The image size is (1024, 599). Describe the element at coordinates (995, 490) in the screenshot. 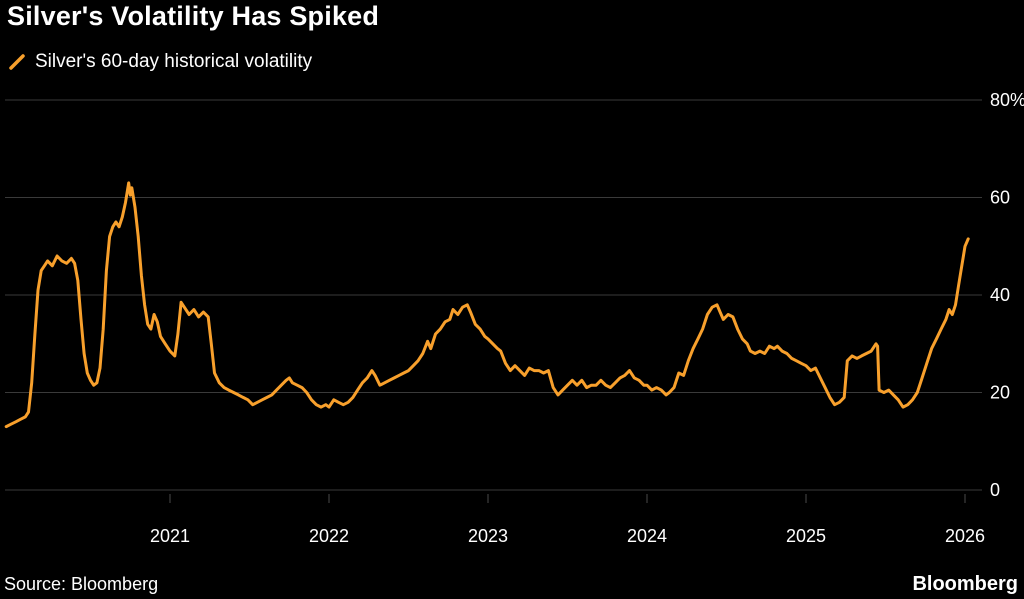

I see `y-axis-label: 0` at that location.